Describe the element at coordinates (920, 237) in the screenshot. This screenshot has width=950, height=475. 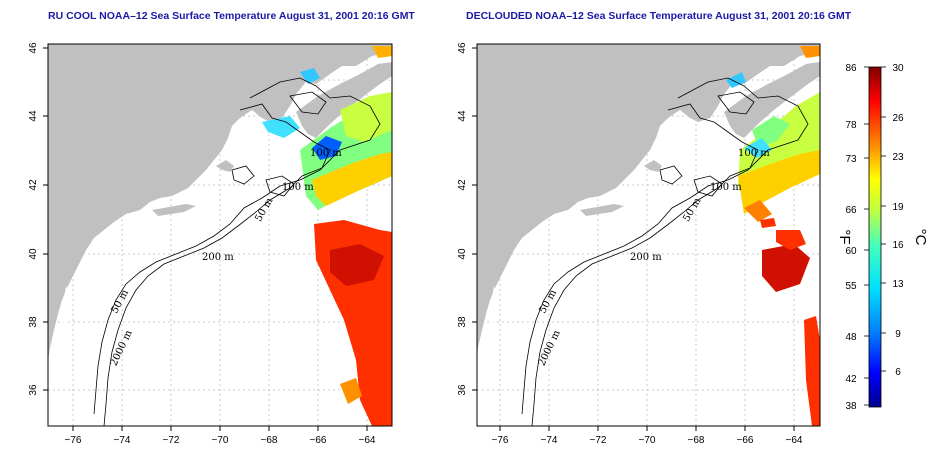
I see `colorbar-unit-celsius: °C` at that location.